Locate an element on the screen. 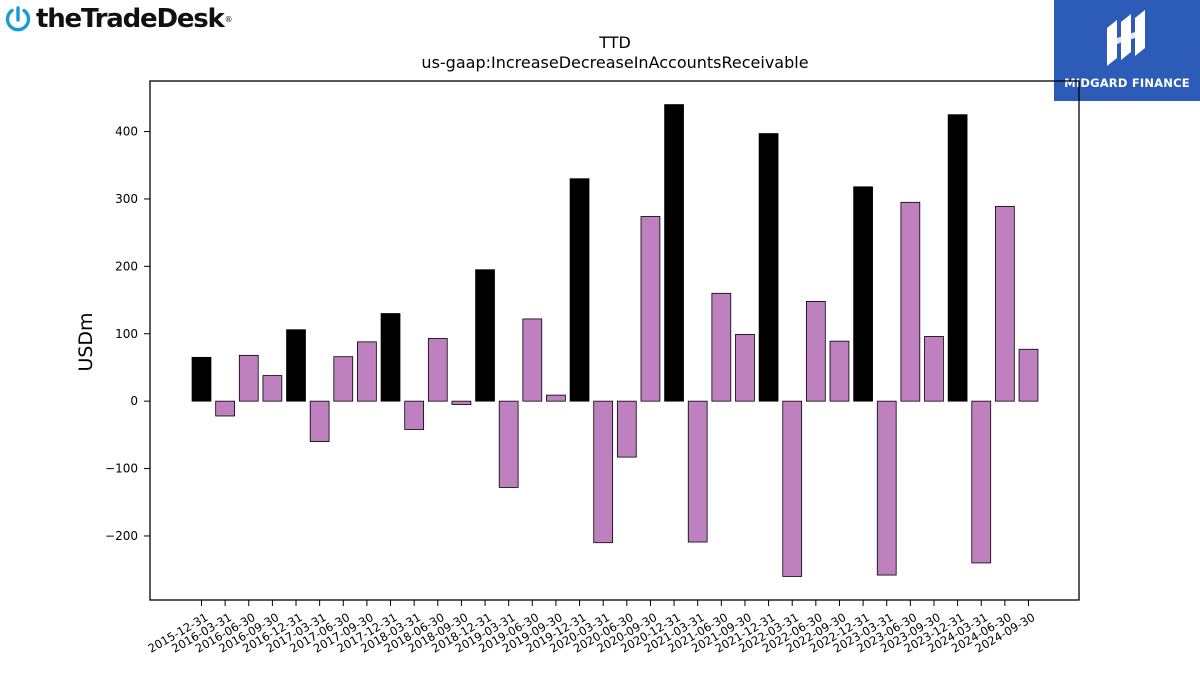  y-ticks-group: −200 −100 0 100 200 300 400 is located at coordinates (127, 334).